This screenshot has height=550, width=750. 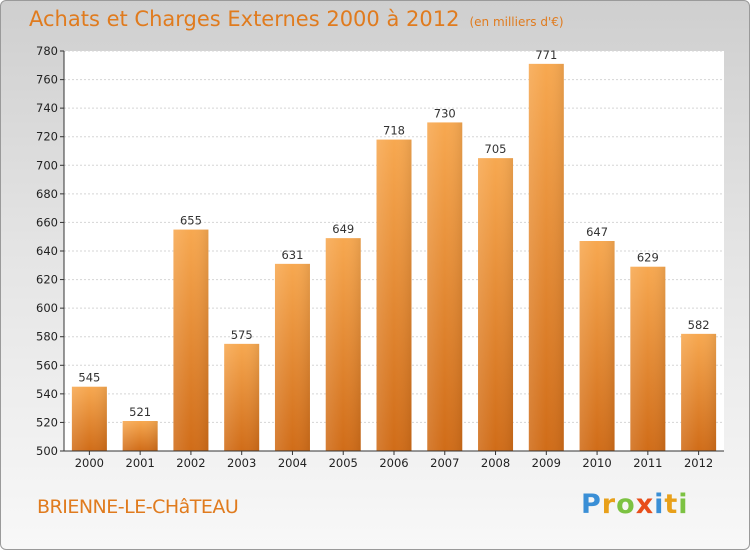 What do you see at coordinates (292, 463) in the screenshot?
I see `x-tick-label: 2004` at bounding box center [292, 463].